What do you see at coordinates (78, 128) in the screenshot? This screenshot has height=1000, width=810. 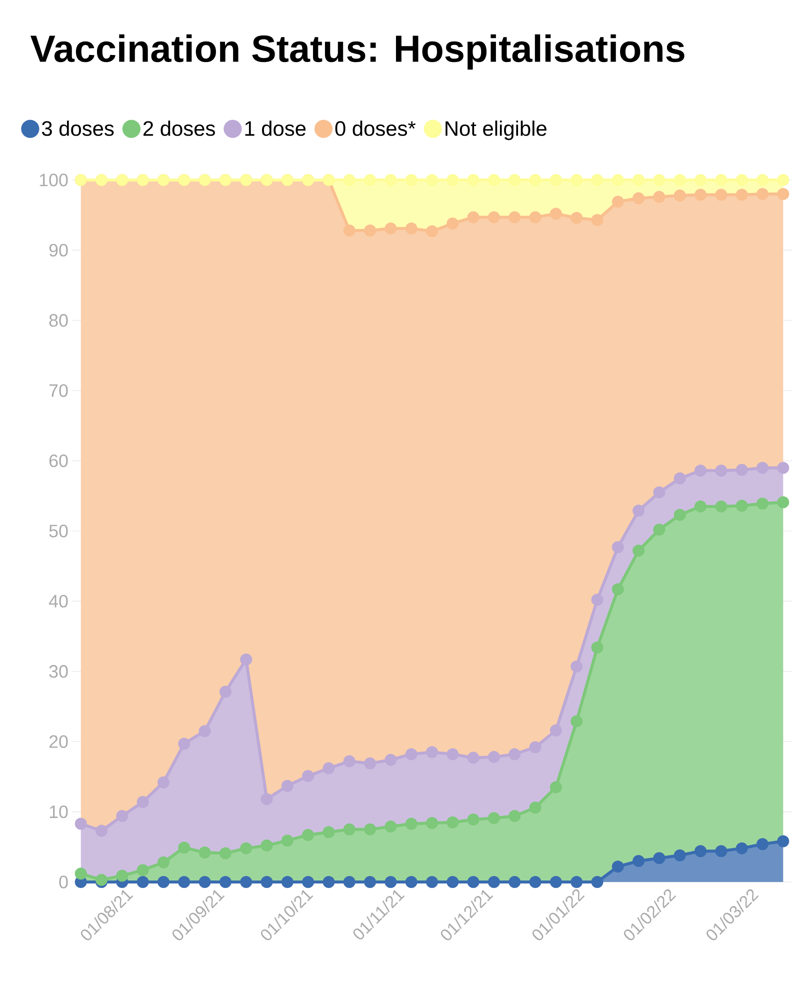 I see `legend-label: 3 doses` at bounding box center [78, 128].